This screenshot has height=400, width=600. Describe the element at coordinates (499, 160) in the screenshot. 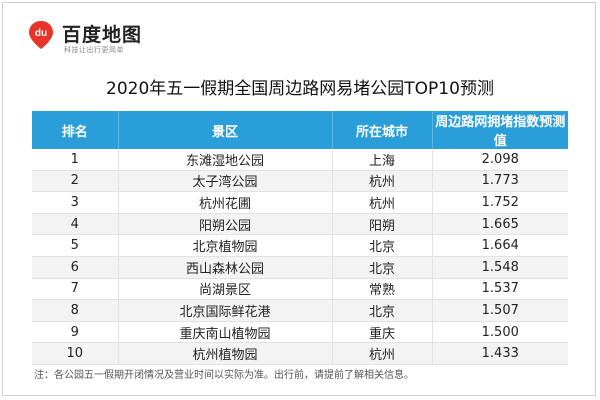

I see `index-cell: 2.098` at that location.